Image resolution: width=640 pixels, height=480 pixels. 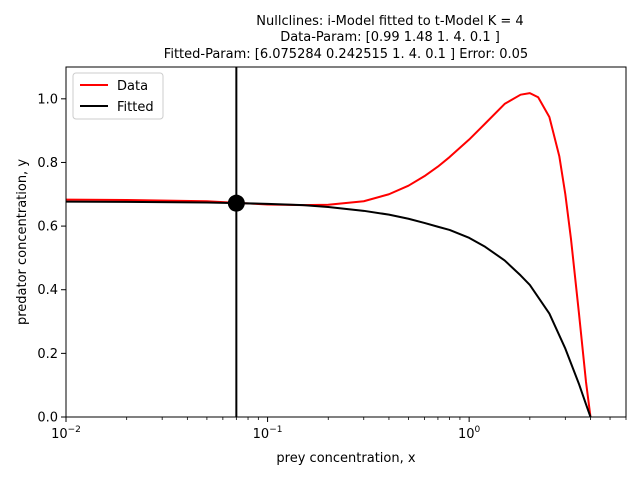 I want to click on y-tick-label-5: 1.0, so click(x=47, y=99).